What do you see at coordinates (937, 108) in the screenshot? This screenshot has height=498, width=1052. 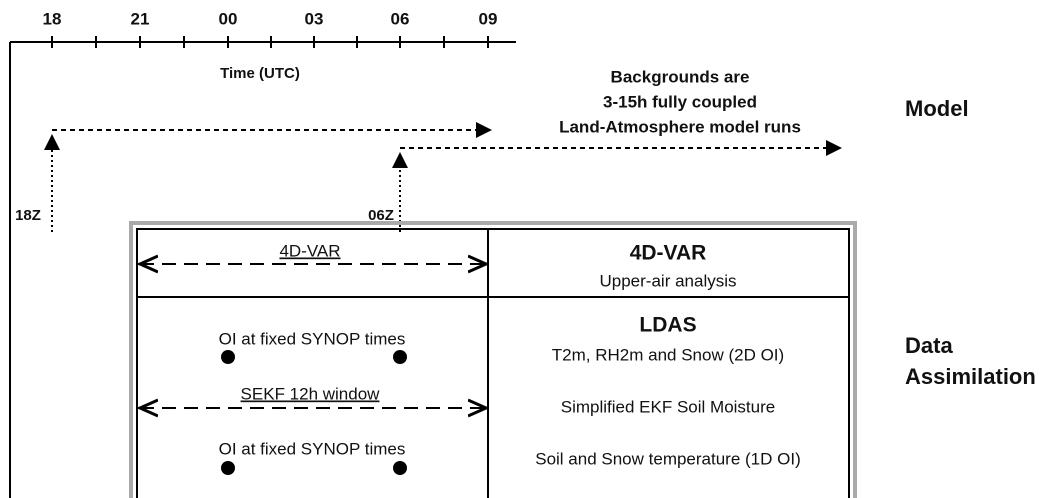 I see `model-label: Model` at bounding box center [937, 108].